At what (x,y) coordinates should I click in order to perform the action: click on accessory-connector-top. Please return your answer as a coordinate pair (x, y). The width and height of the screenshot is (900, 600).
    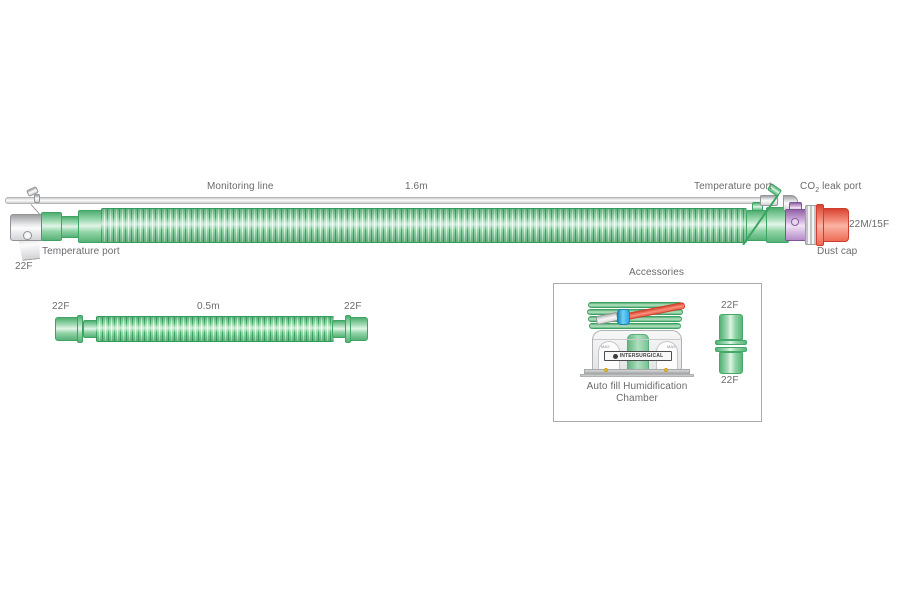
    Looking at the image, I should click on (731, 327).